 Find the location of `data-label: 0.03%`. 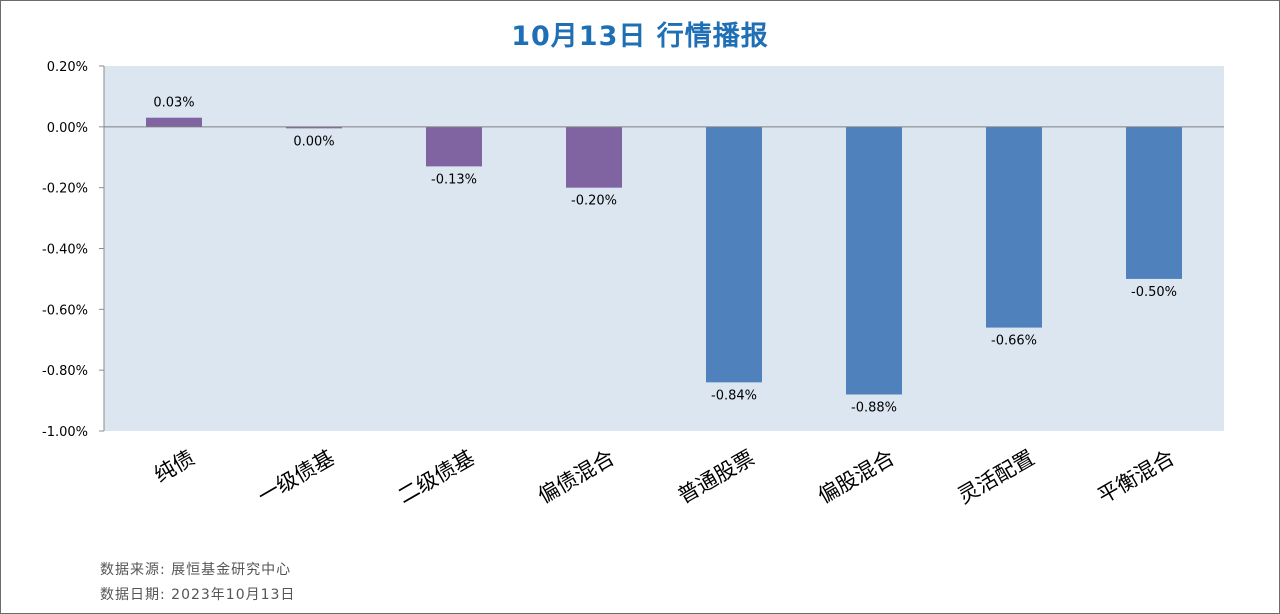

data-label: 0.03% is located at coordinates (173, 103).